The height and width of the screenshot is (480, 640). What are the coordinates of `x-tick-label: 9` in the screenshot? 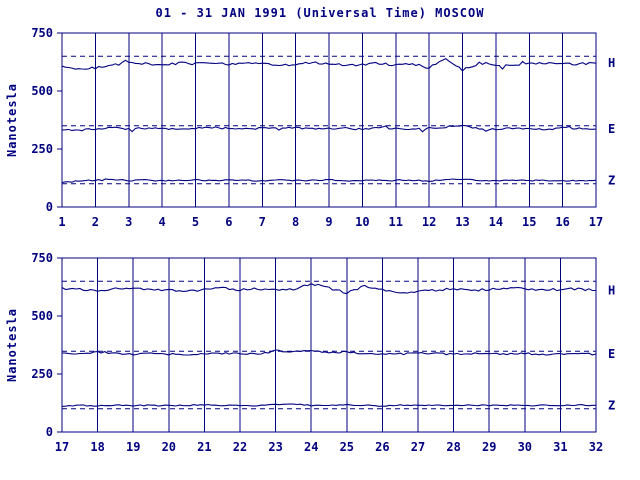 It's located at (328, 222).